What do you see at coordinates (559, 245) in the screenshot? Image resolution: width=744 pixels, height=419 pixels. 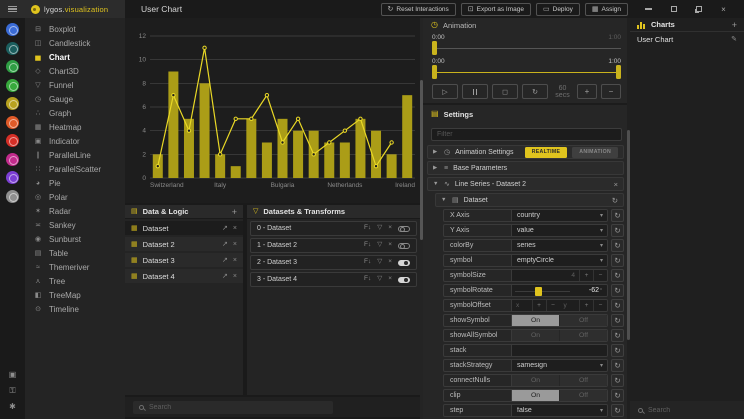 I see `colorby-select: series ▾` at bounding box center [559, 245].